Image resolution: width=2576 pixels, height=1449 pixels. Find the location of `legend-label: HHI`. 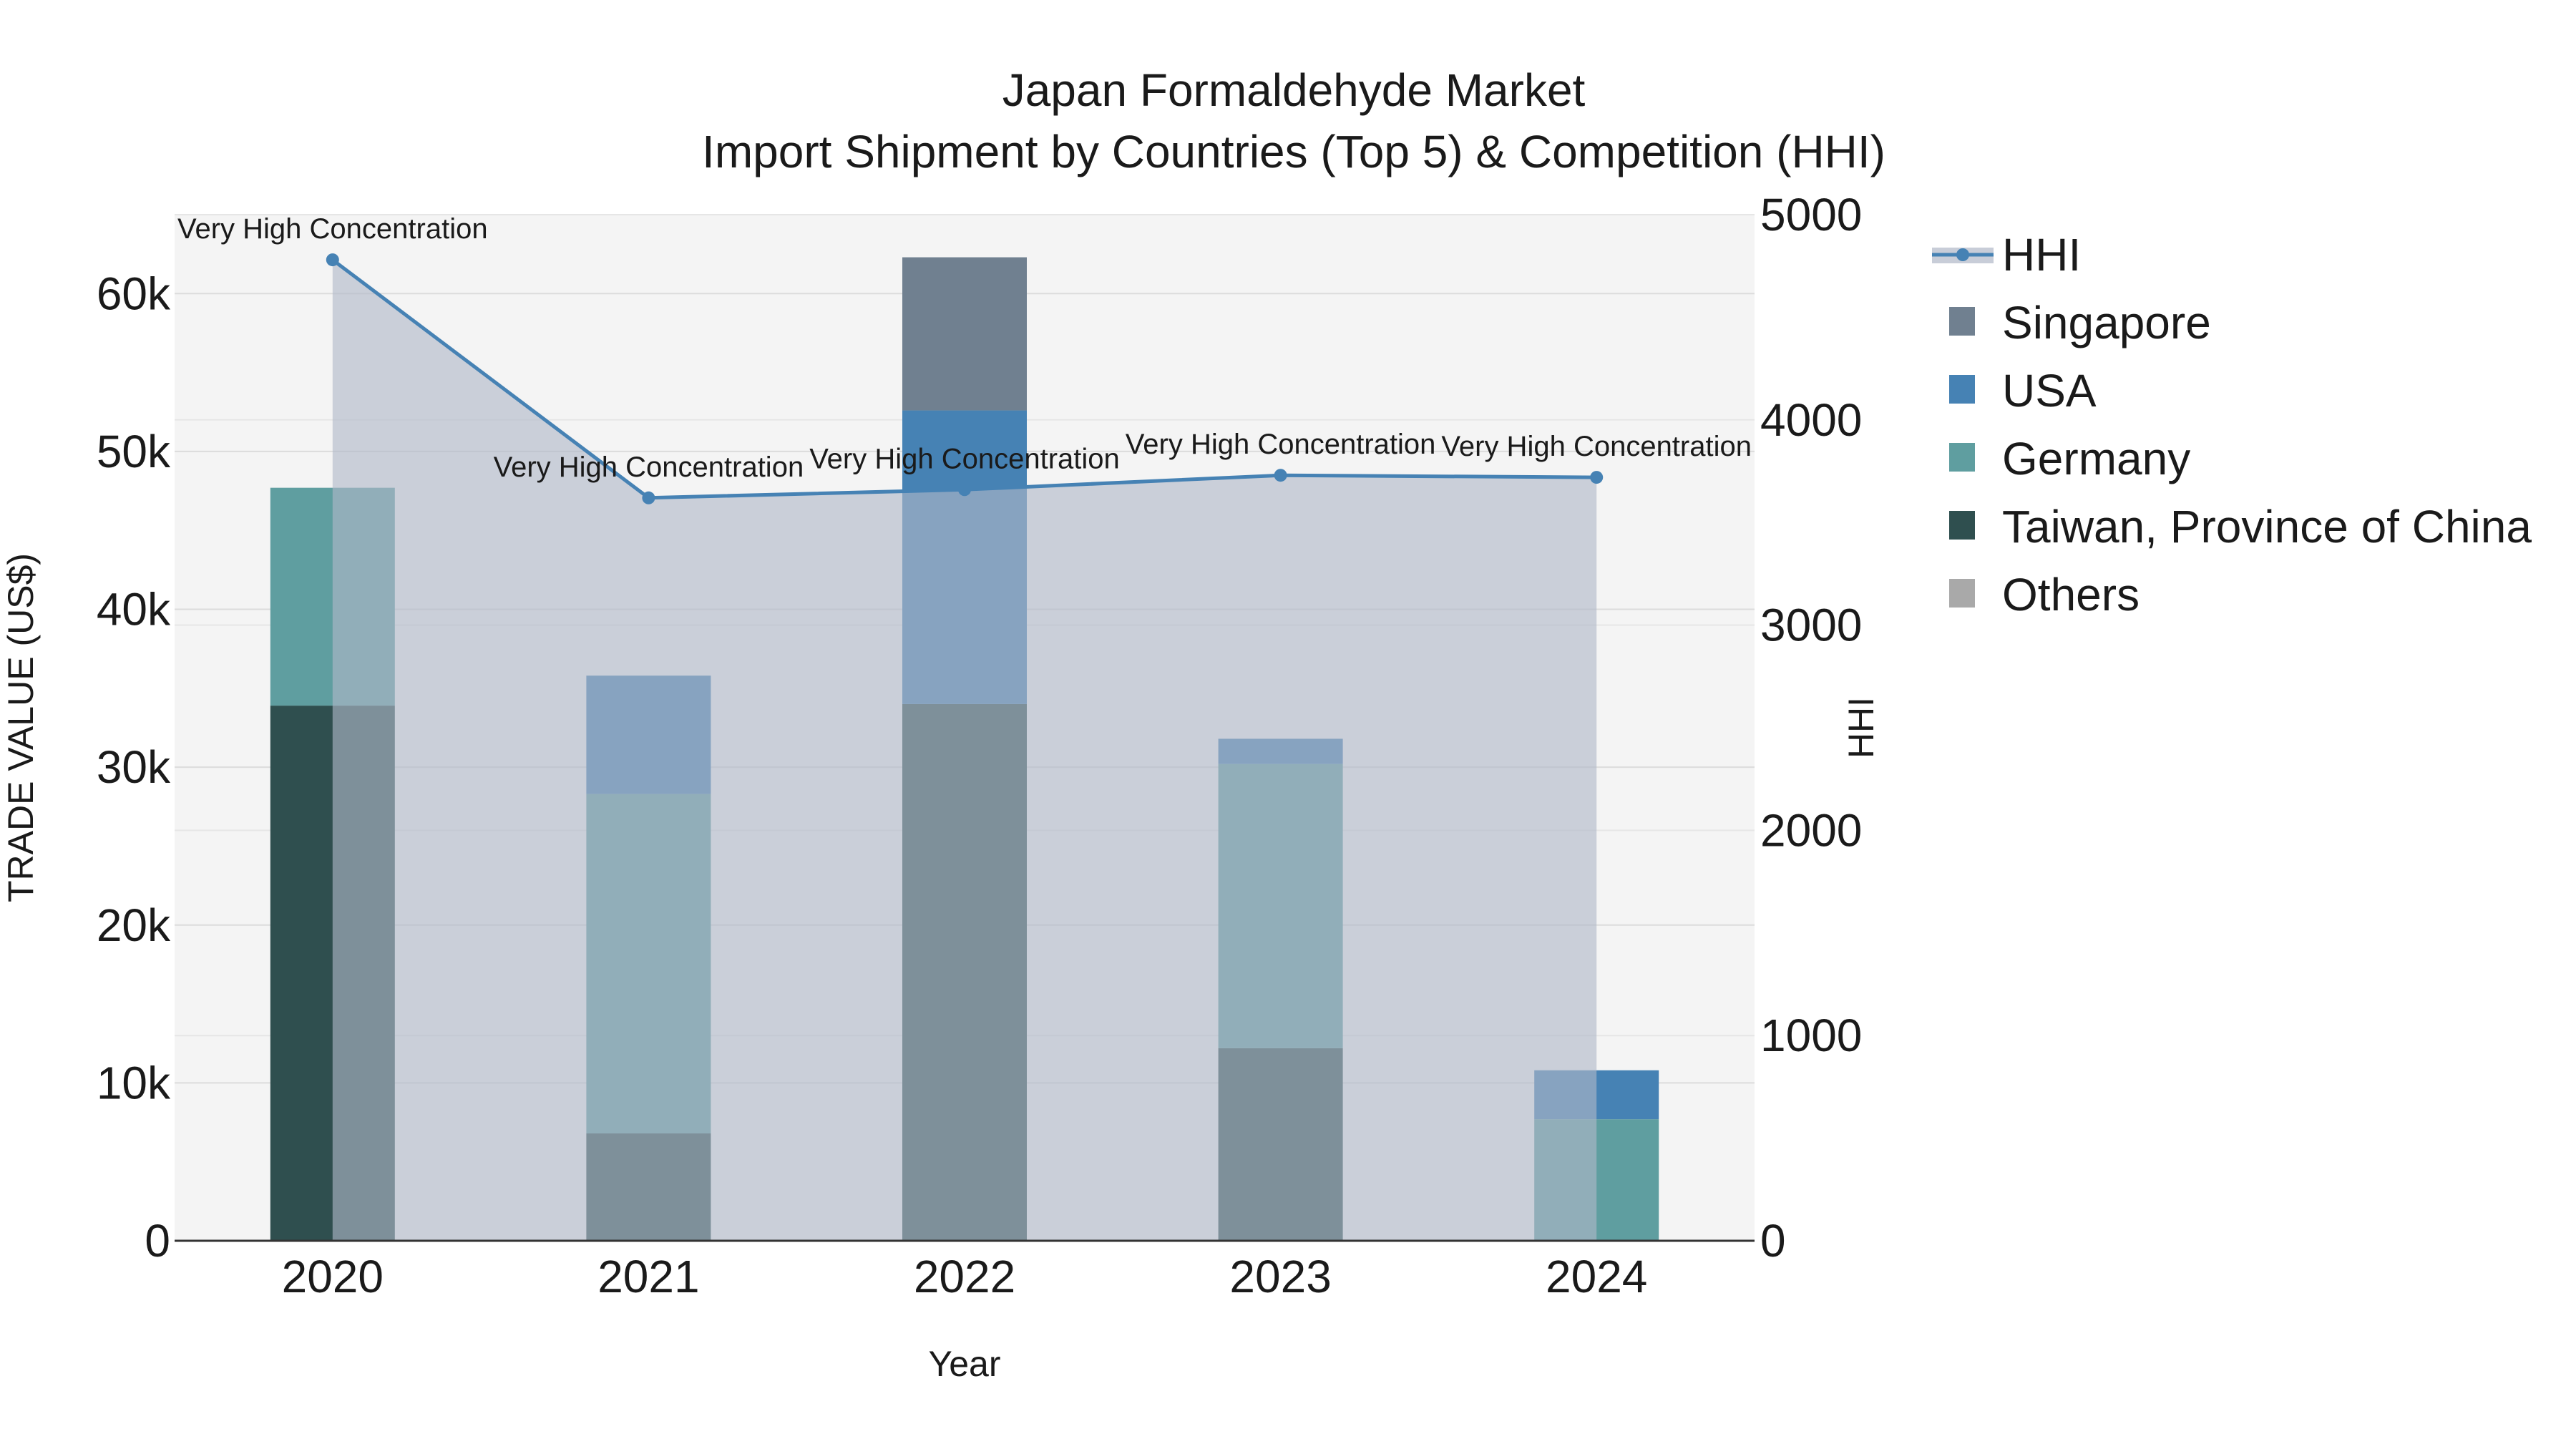

legend-label: HHI is located at coordinates (2042, 254).